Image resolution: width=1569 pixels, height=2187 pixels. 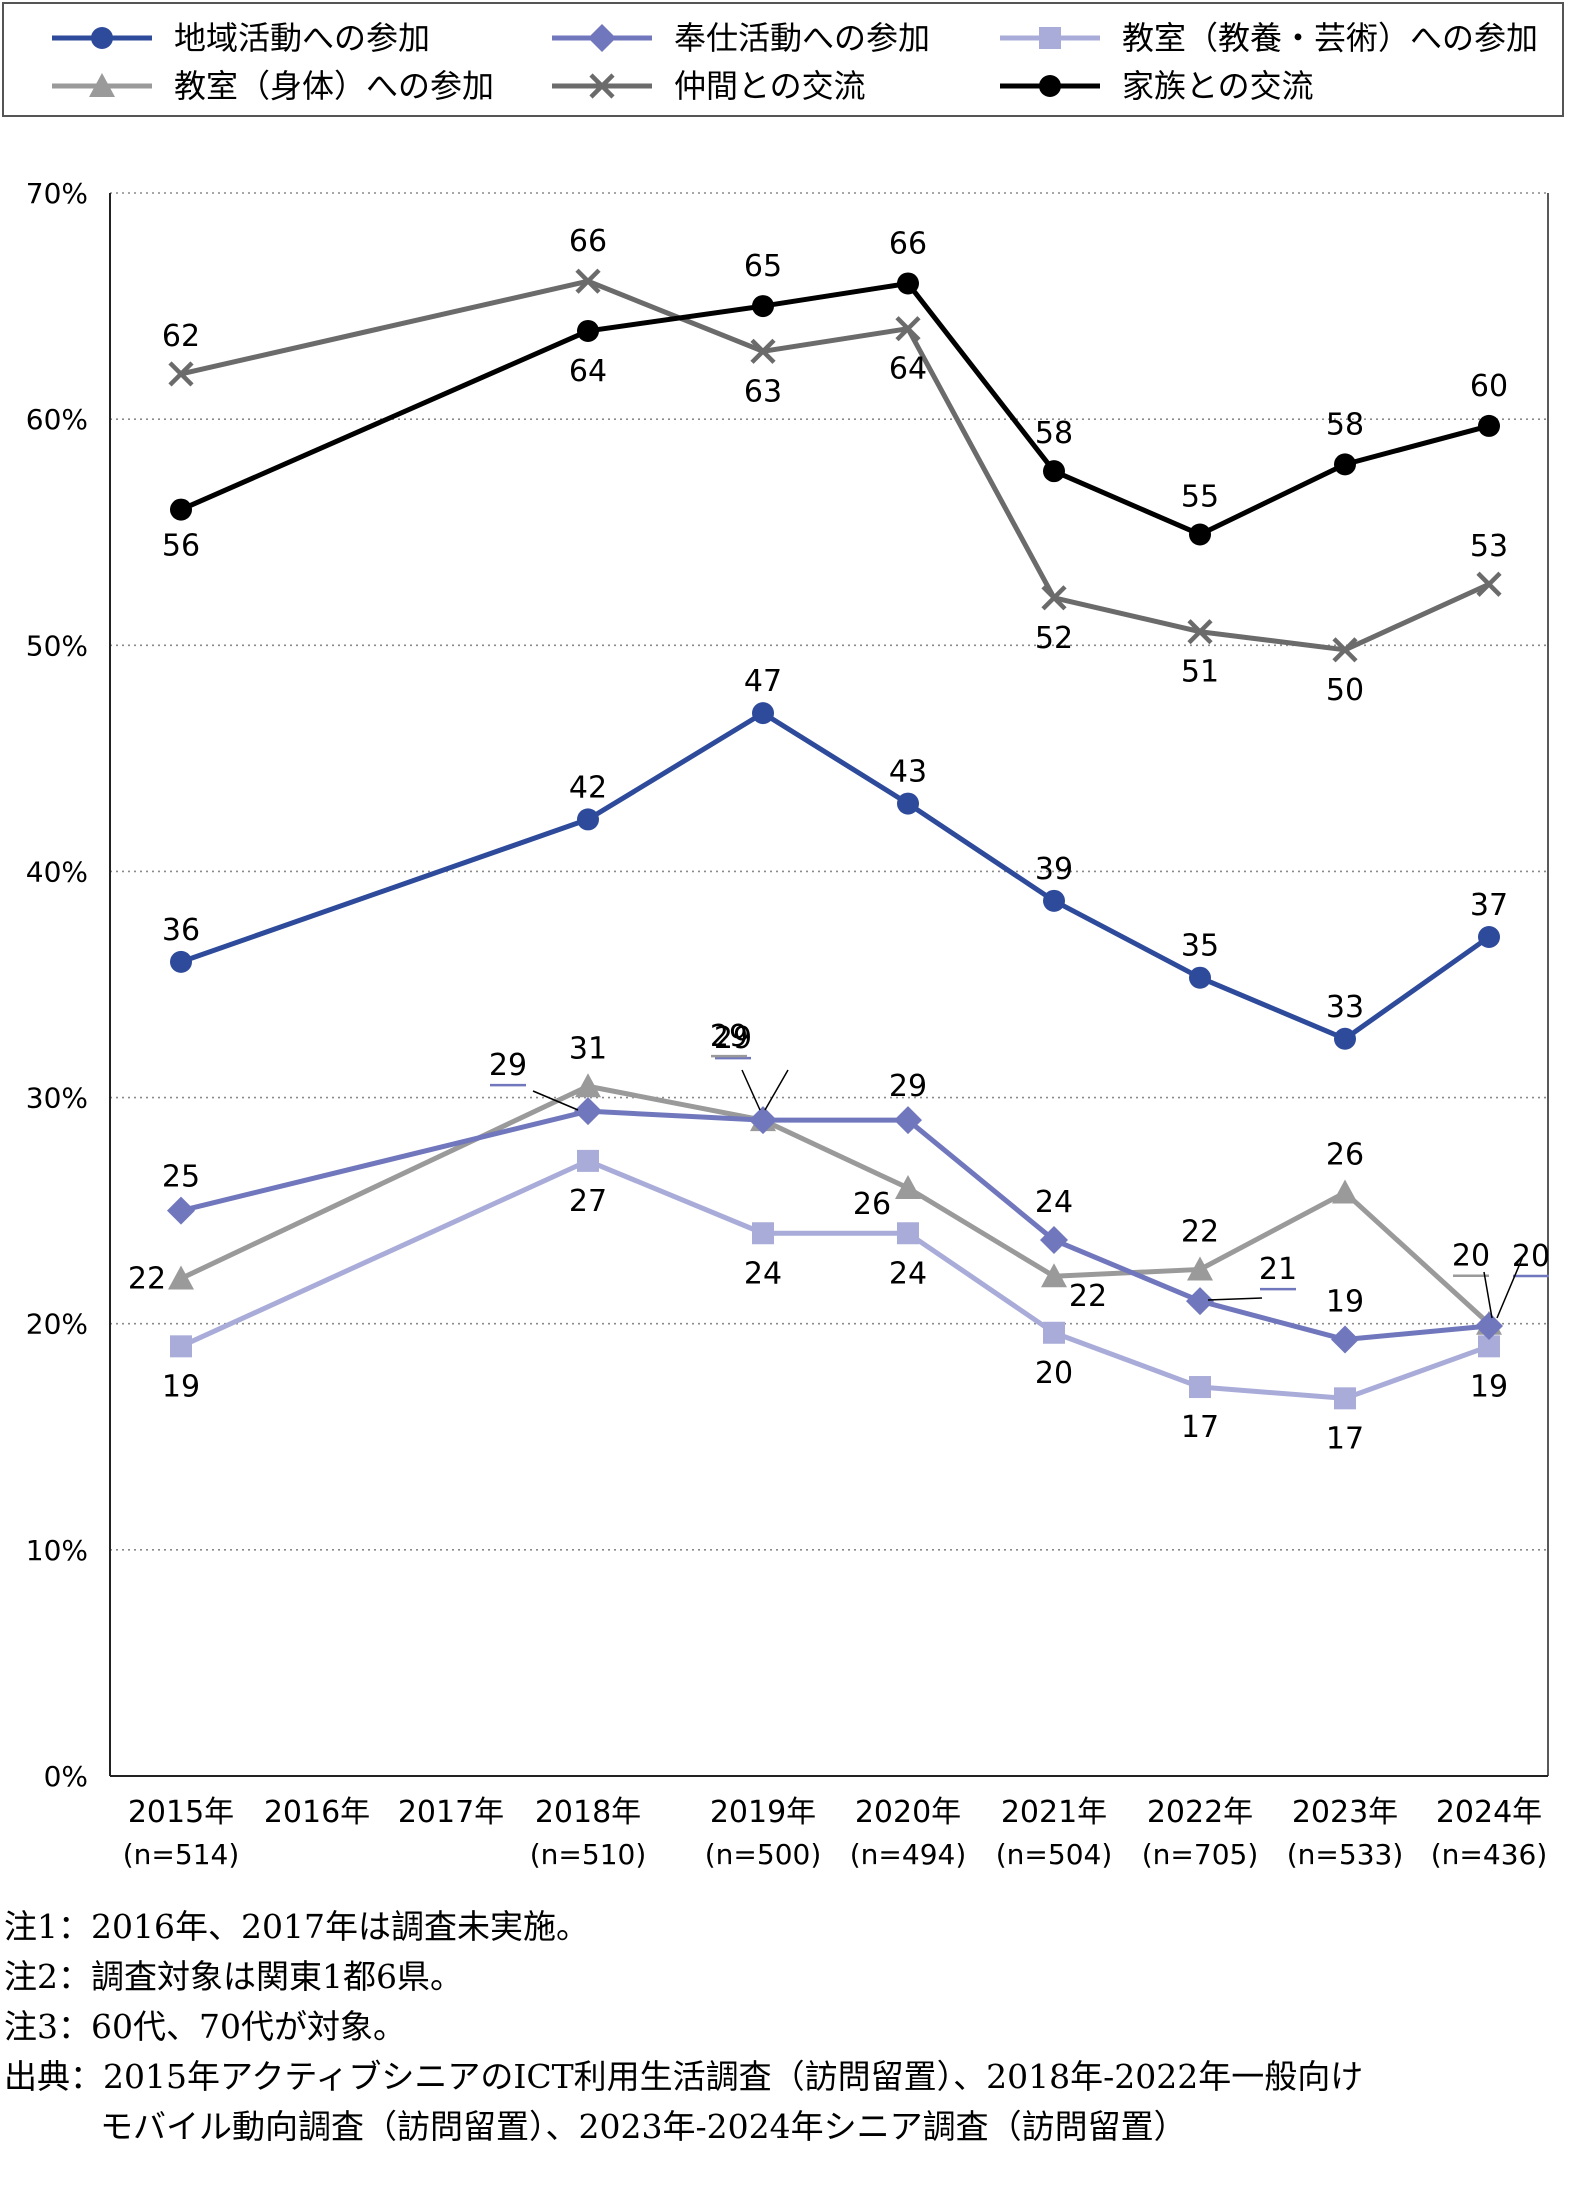 I want to click on y-tick-label: 30%, so click(x=57, y=1098).